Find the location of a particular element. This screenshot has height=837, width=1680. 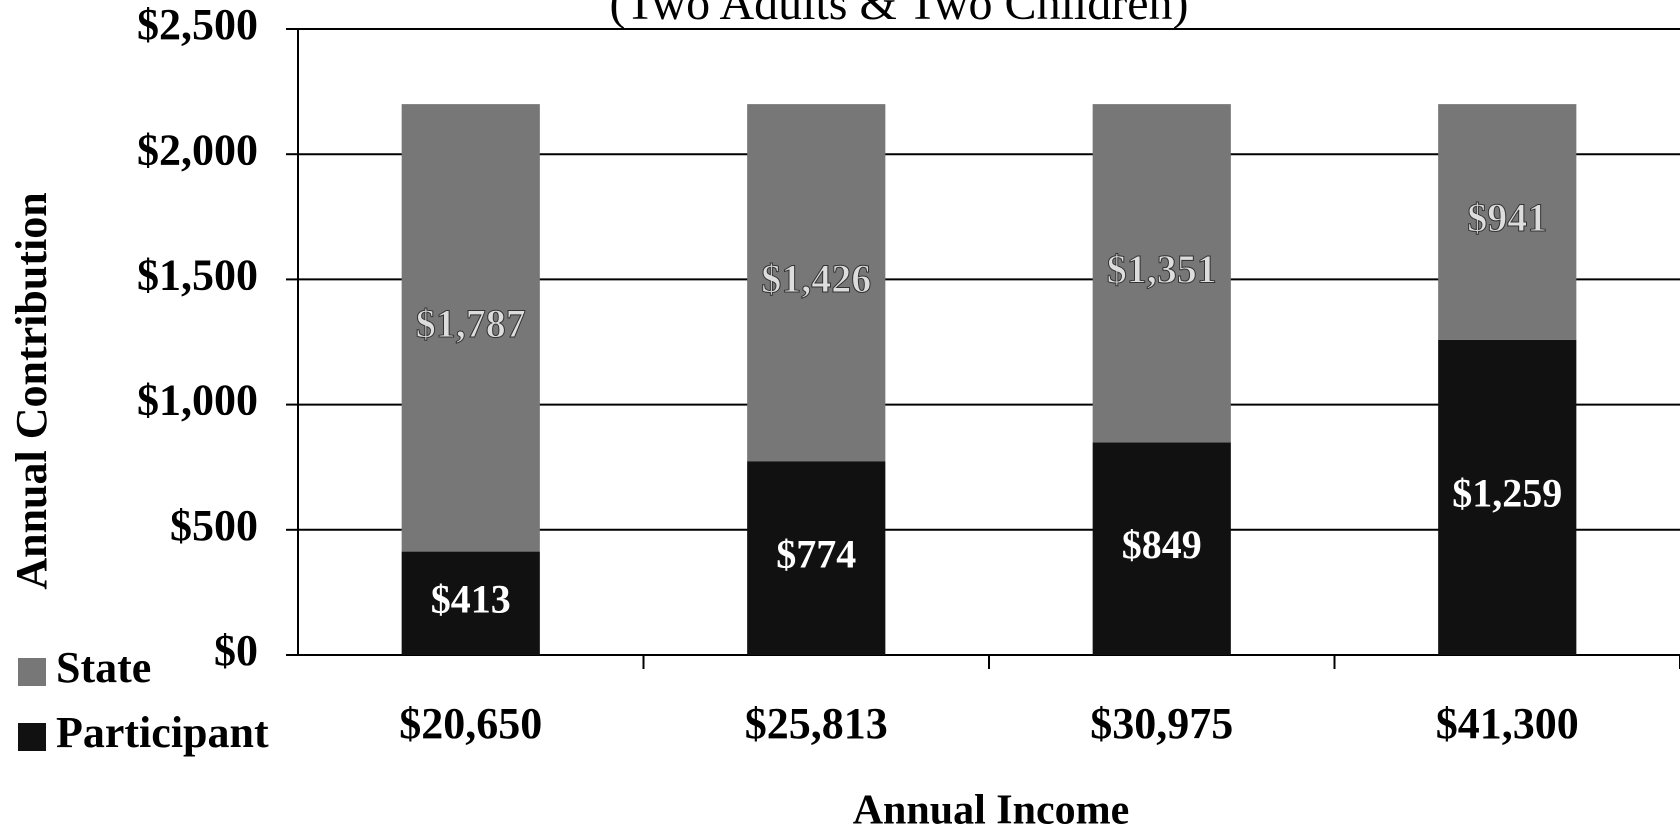

value-label: $1,259 is located at coordinates (1507, 493).